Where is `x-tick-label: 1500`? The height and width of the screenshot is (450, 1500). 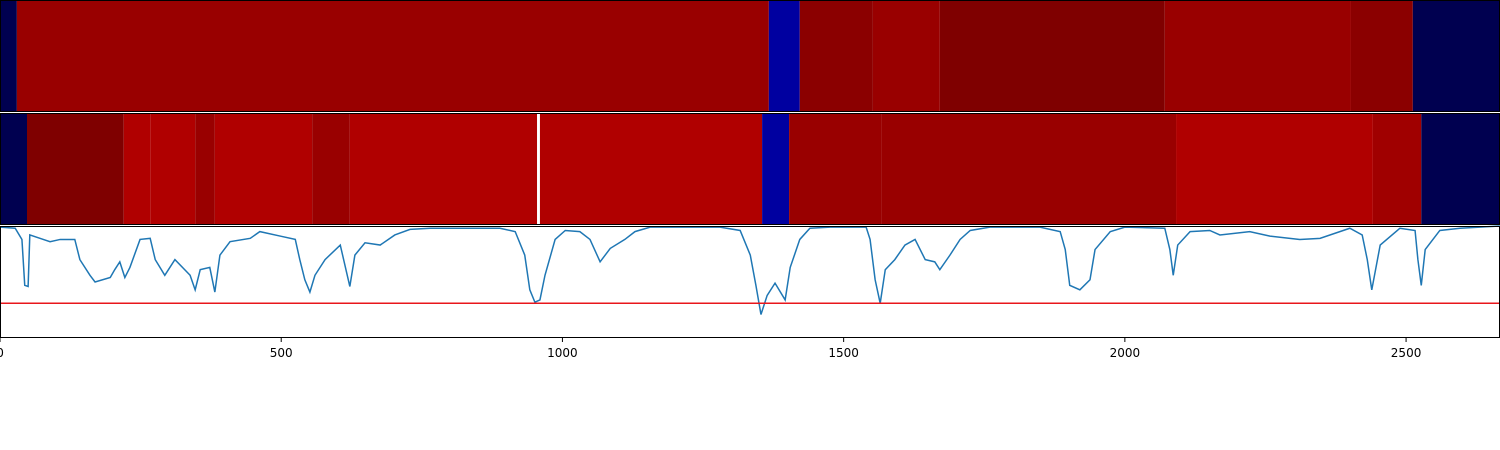 x-tick-label: 1500 is located at coordinates (843, 353).